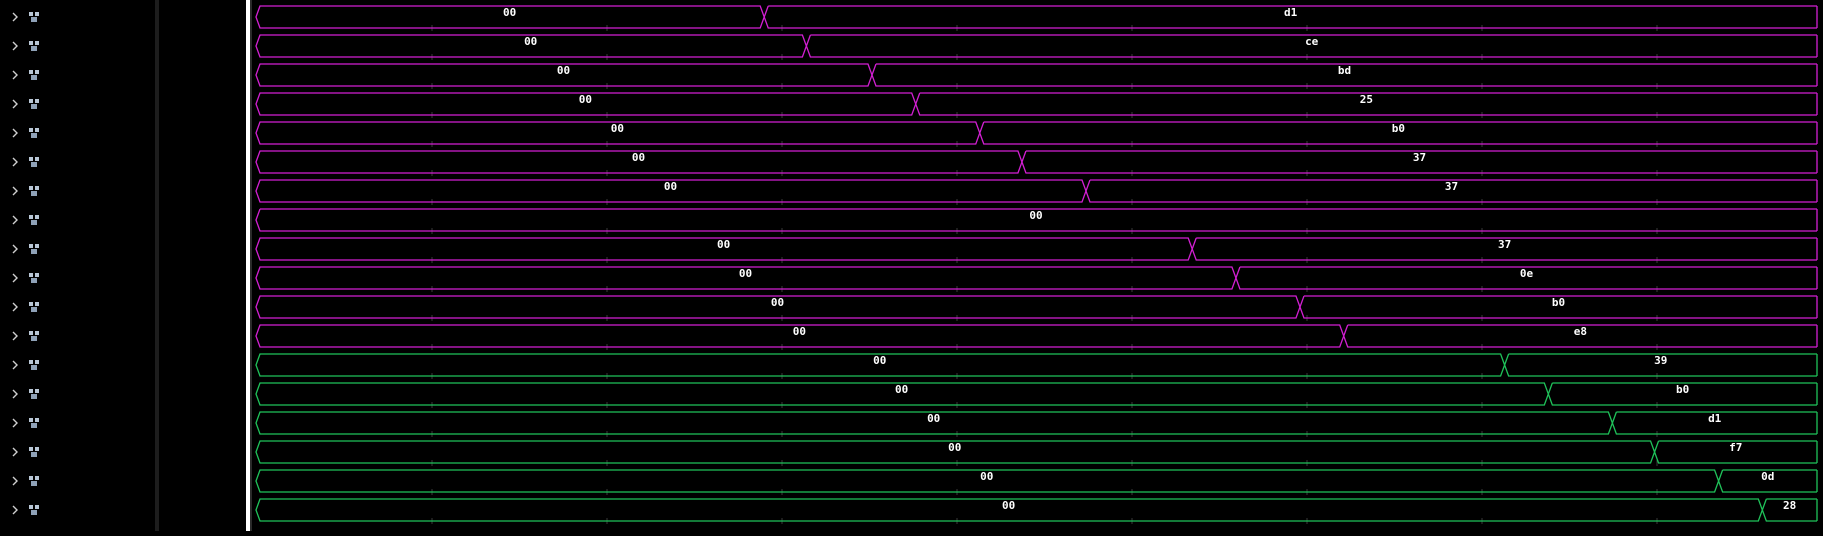 This screenshot has height=536, width=1823. What do you see at coordinates (202, 277) in the screenshot?
I see `signal-value-row` at bounding box center [202, 277].